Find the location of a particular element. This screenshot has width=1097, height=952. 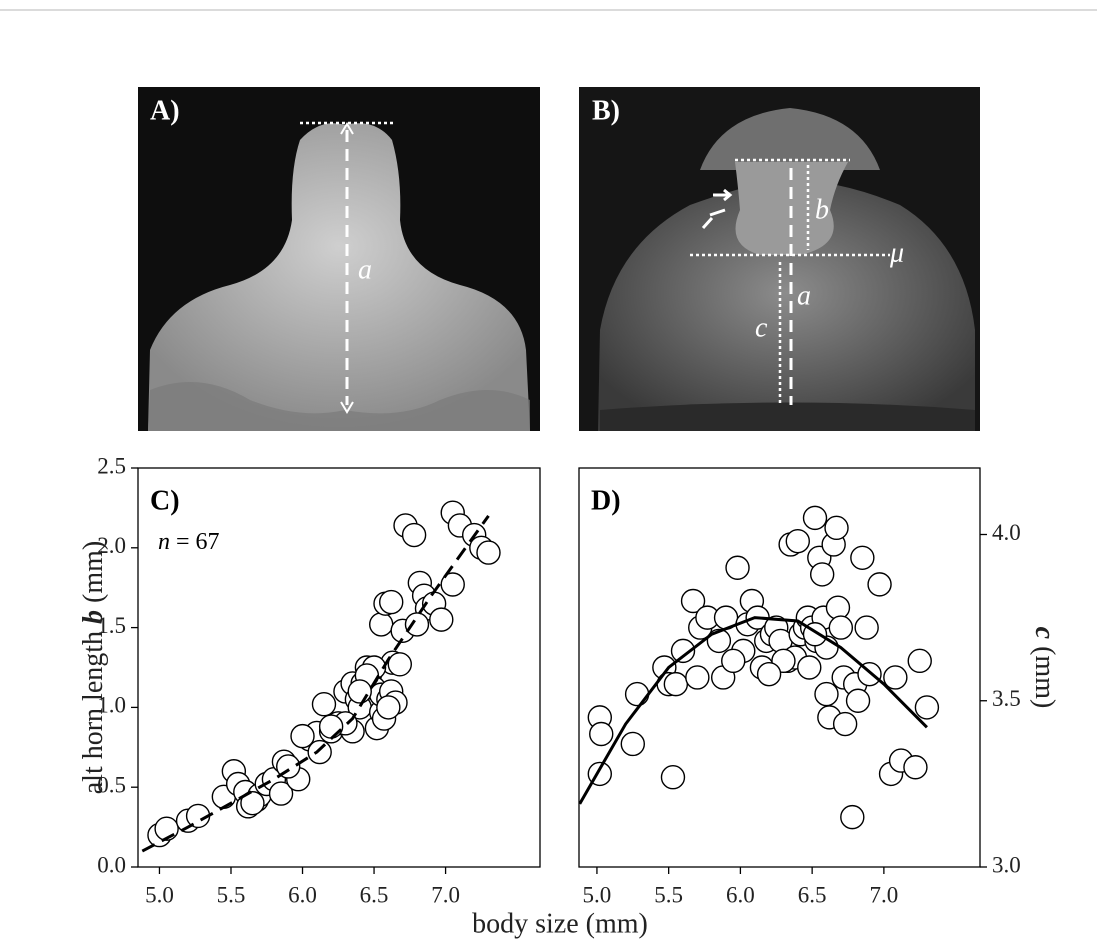

annotation: c is located at coordinates (761, 327).